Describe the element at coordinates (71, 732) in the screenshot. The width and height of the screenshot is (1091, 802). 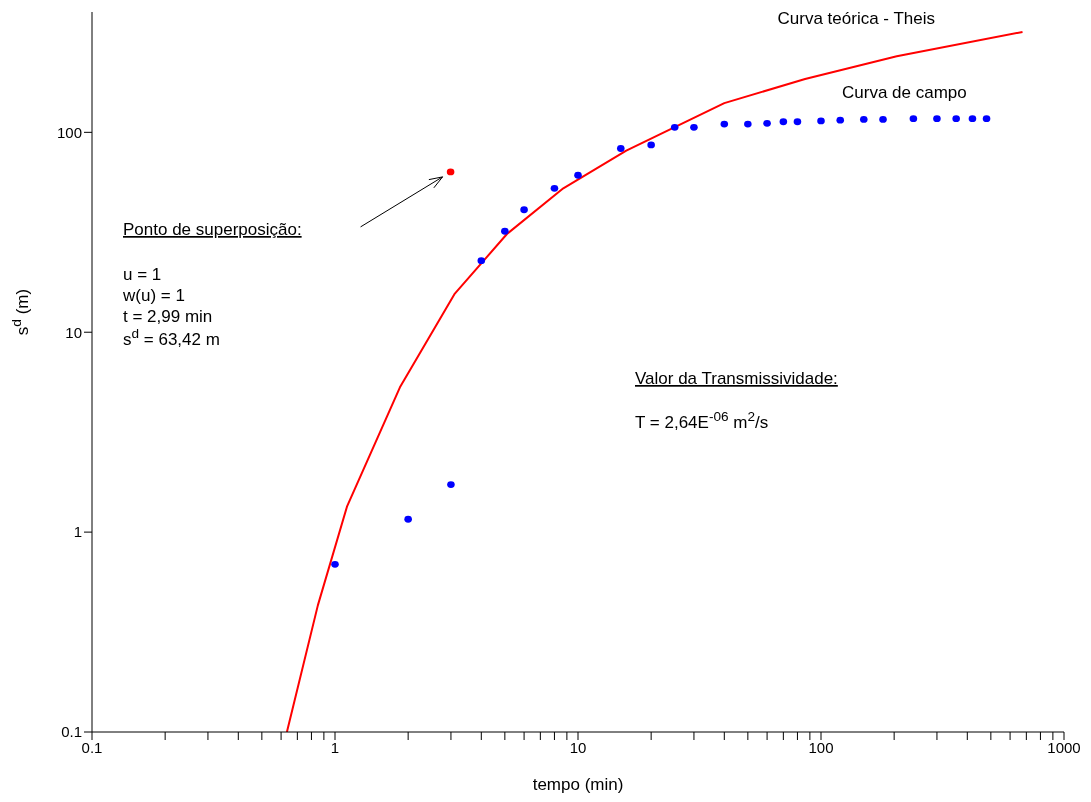
I see `y-tick-label: 0.1` at that location.